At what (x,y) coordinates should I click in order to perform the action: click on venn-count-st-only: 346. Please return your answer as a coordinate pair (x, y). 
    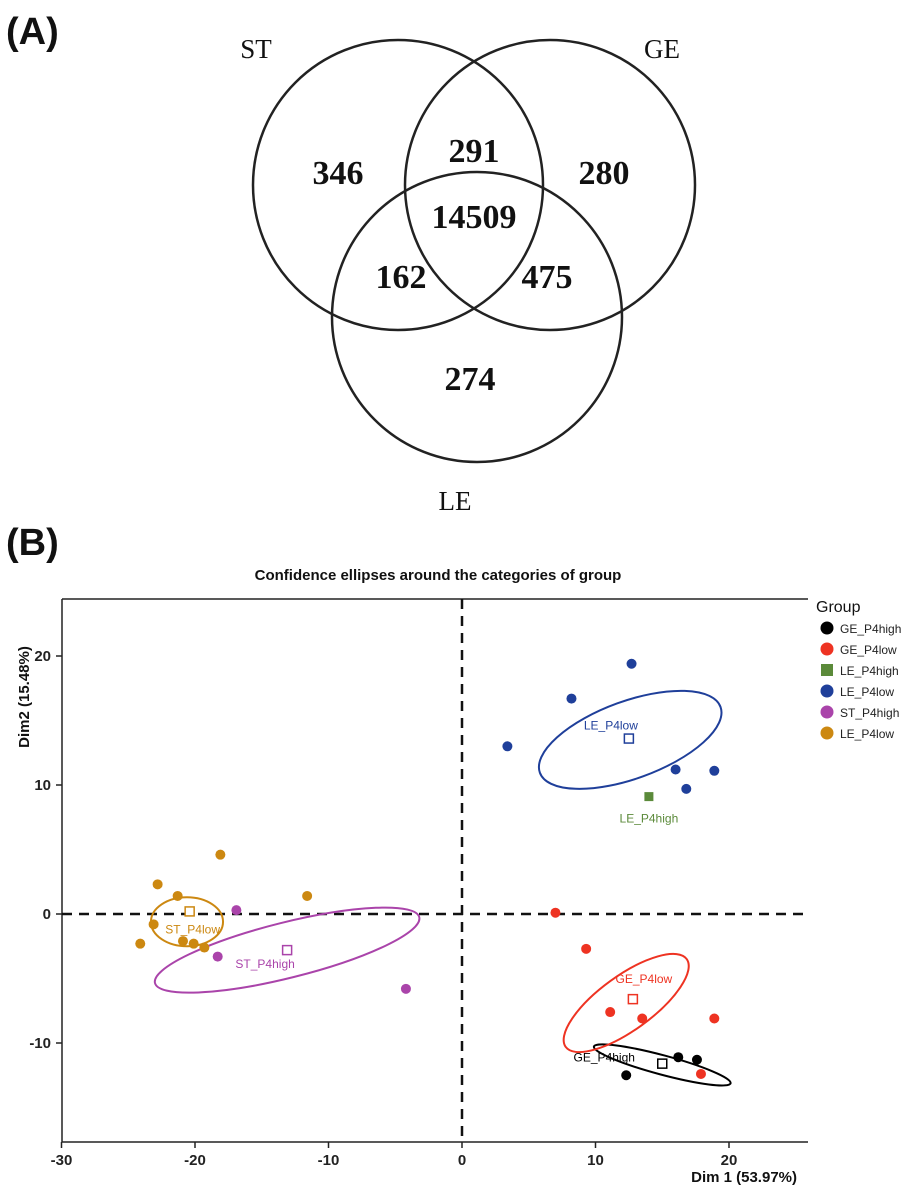
    Looking at the image, I should click on (338, 173).